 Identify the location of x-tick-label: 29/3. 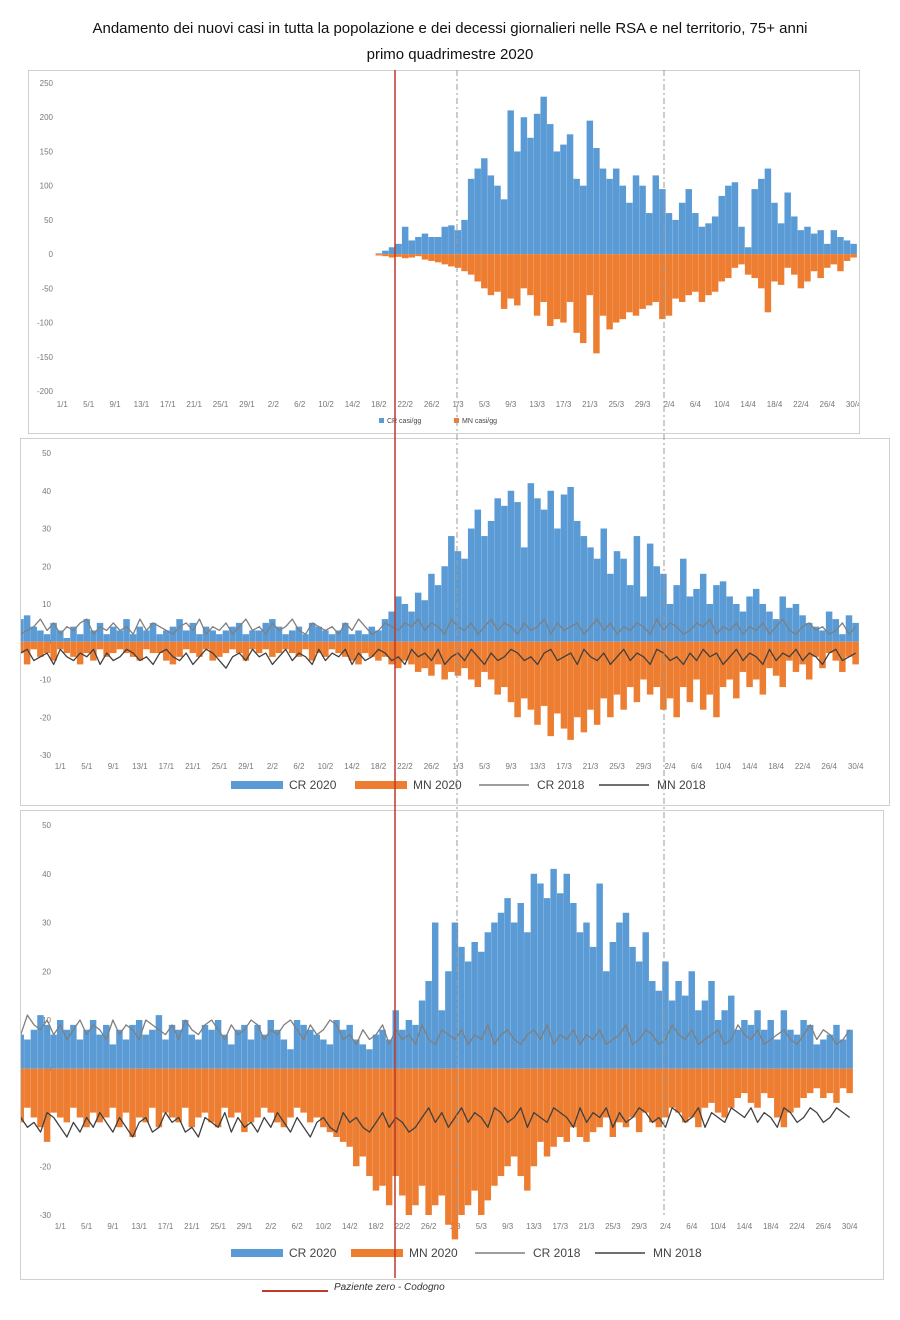
(639, 1226).